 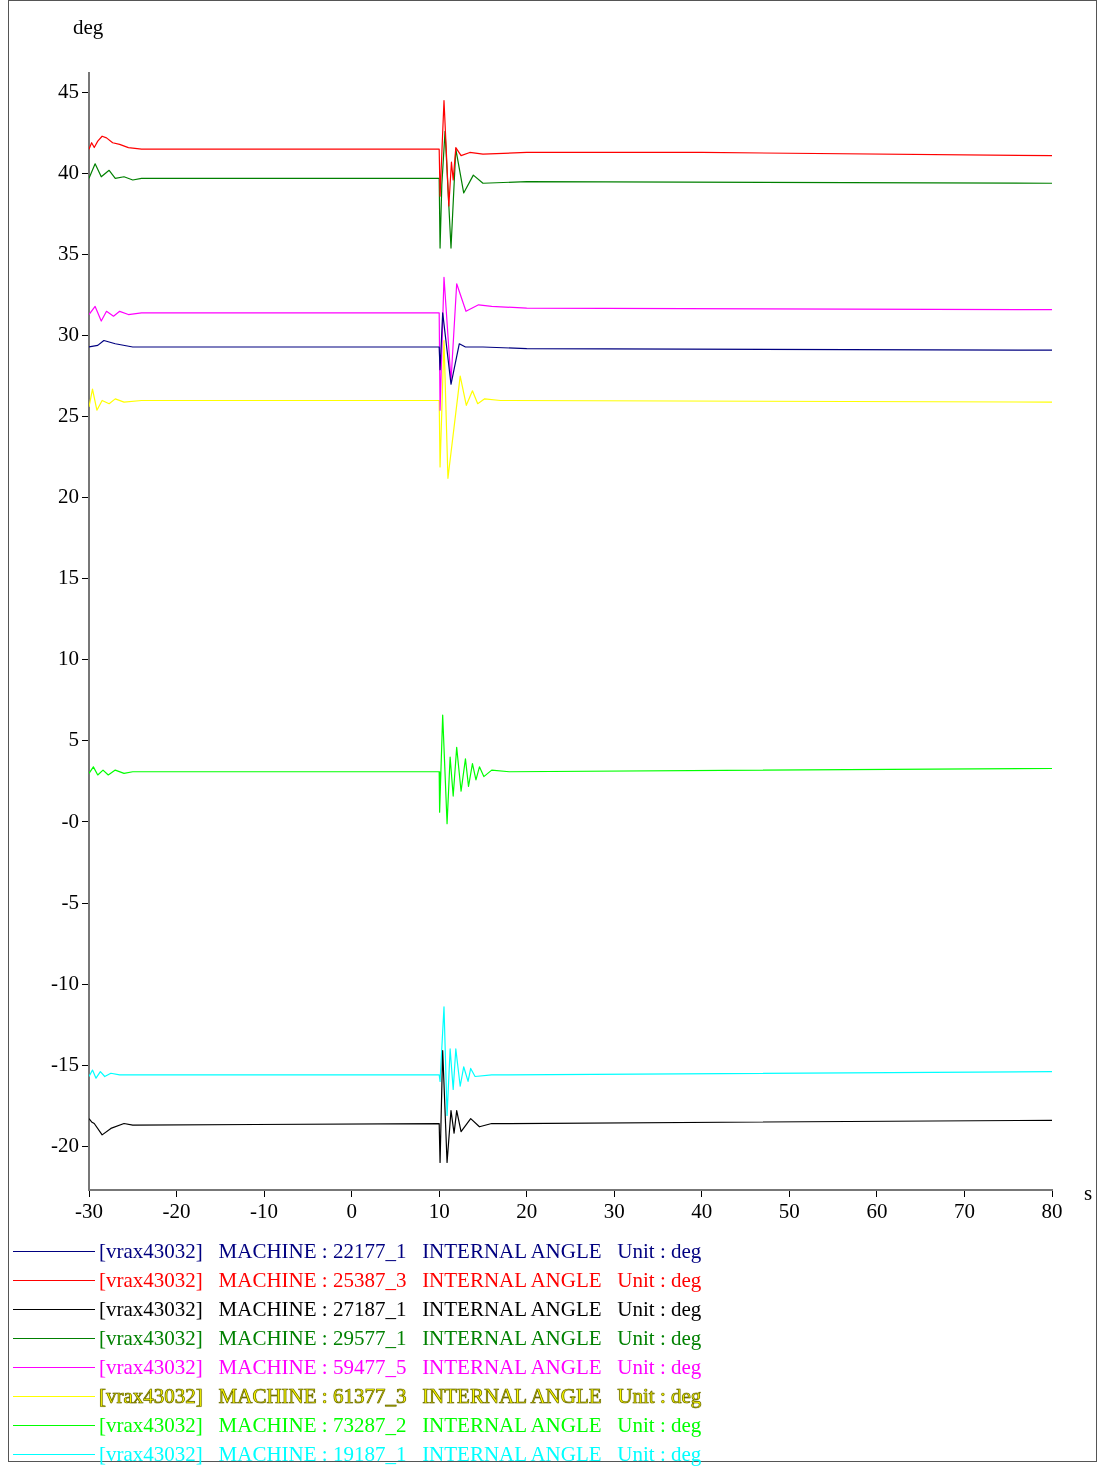 What do you see at coordinates (68, 334) in the screenshot?
I see `y-tick-label: 30` at bounding box center [68, 334].